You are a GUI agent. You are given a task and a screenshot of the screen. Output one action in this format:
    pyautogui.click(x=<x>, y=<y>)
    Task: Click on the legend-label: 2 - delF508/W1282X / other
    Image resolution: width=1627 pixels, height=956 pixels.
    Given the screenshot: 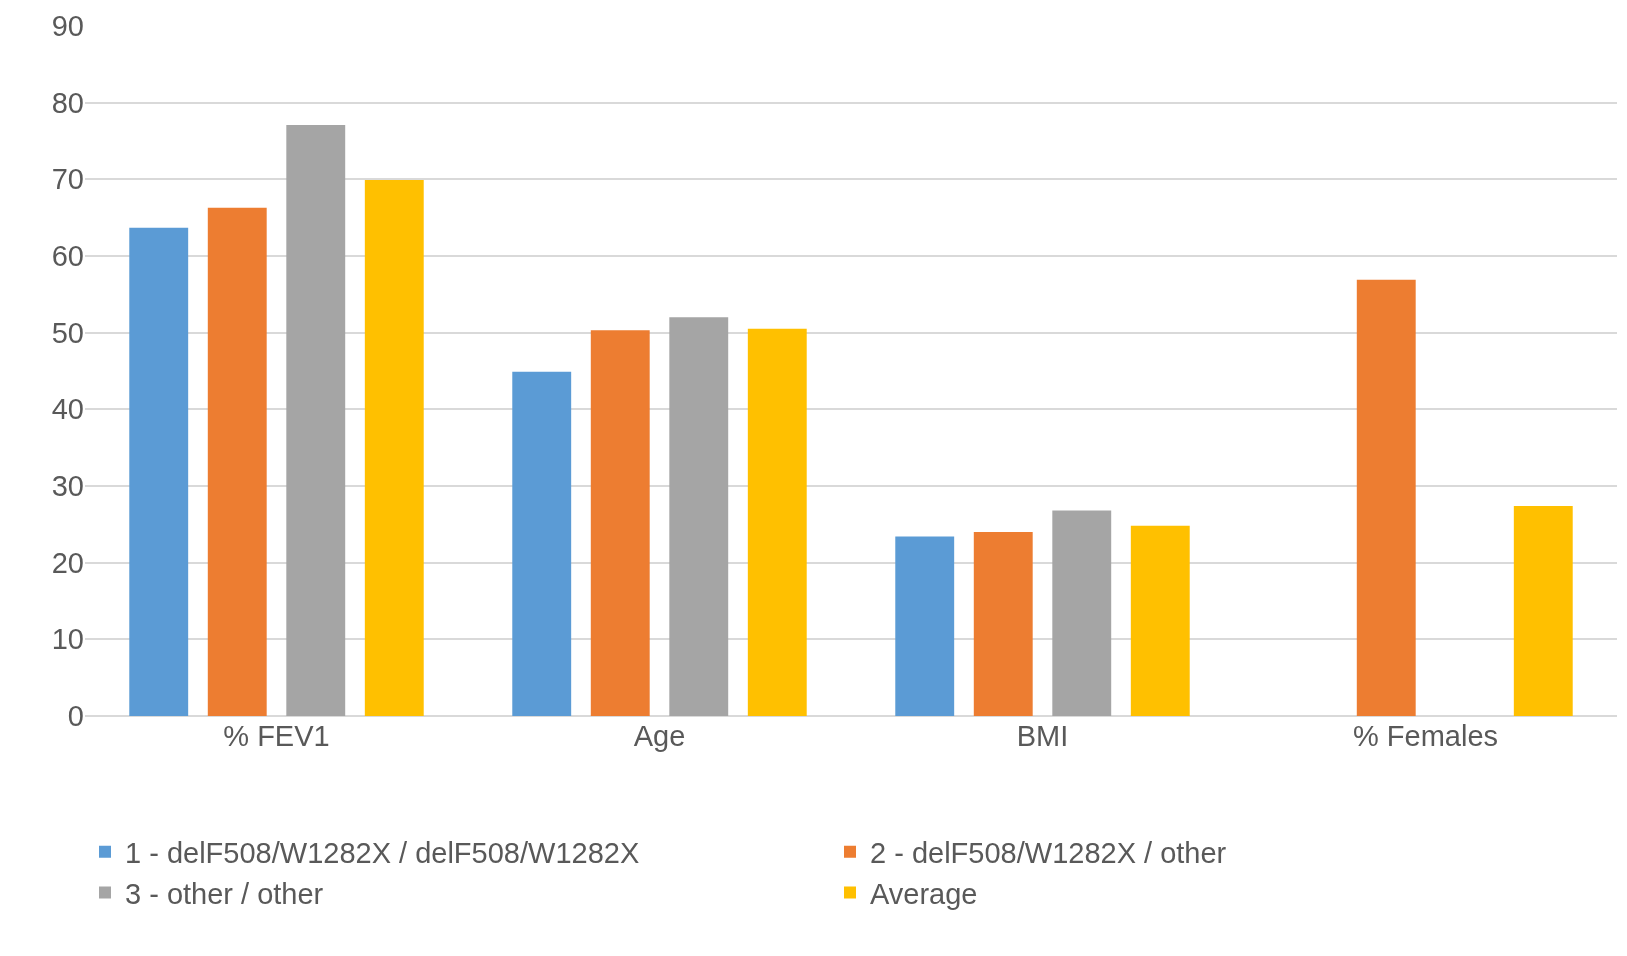 What is the action you would take?
    pyautogui.click(x=1048, y=853)
    